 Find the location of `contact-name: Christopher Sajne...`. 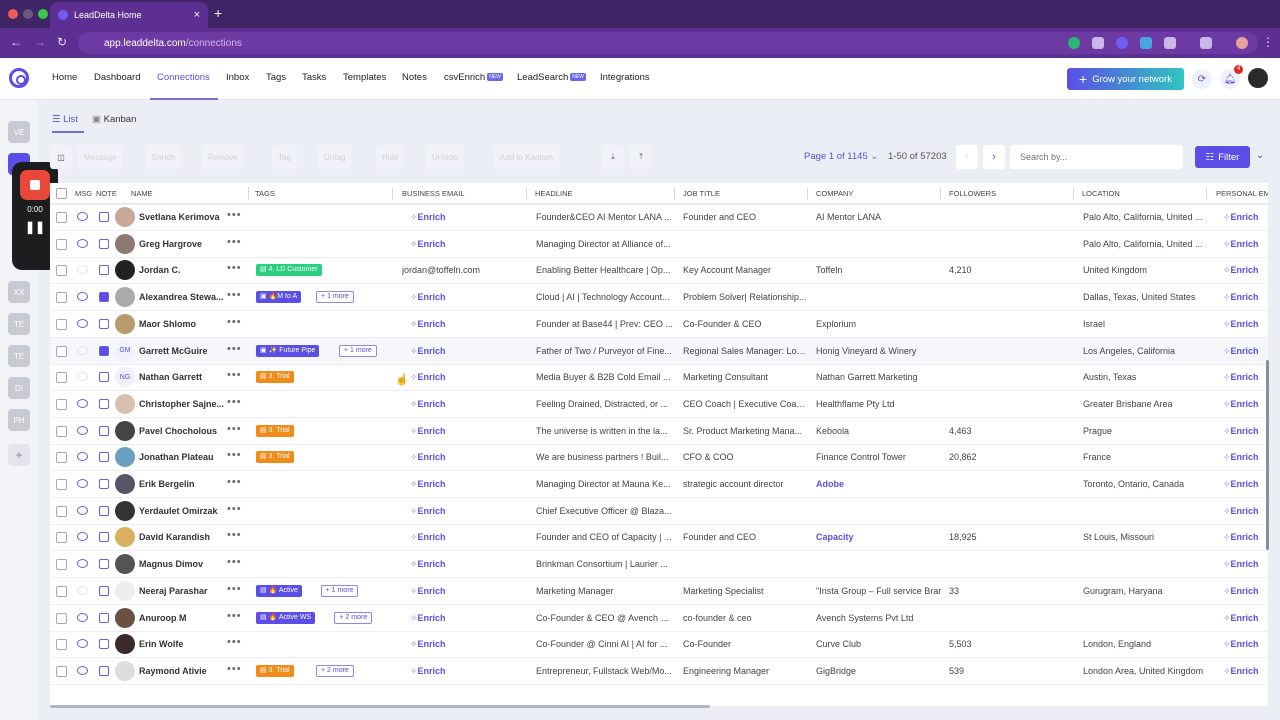

contact-name: Christopher Sajne... is located at coordinates (182, 403).